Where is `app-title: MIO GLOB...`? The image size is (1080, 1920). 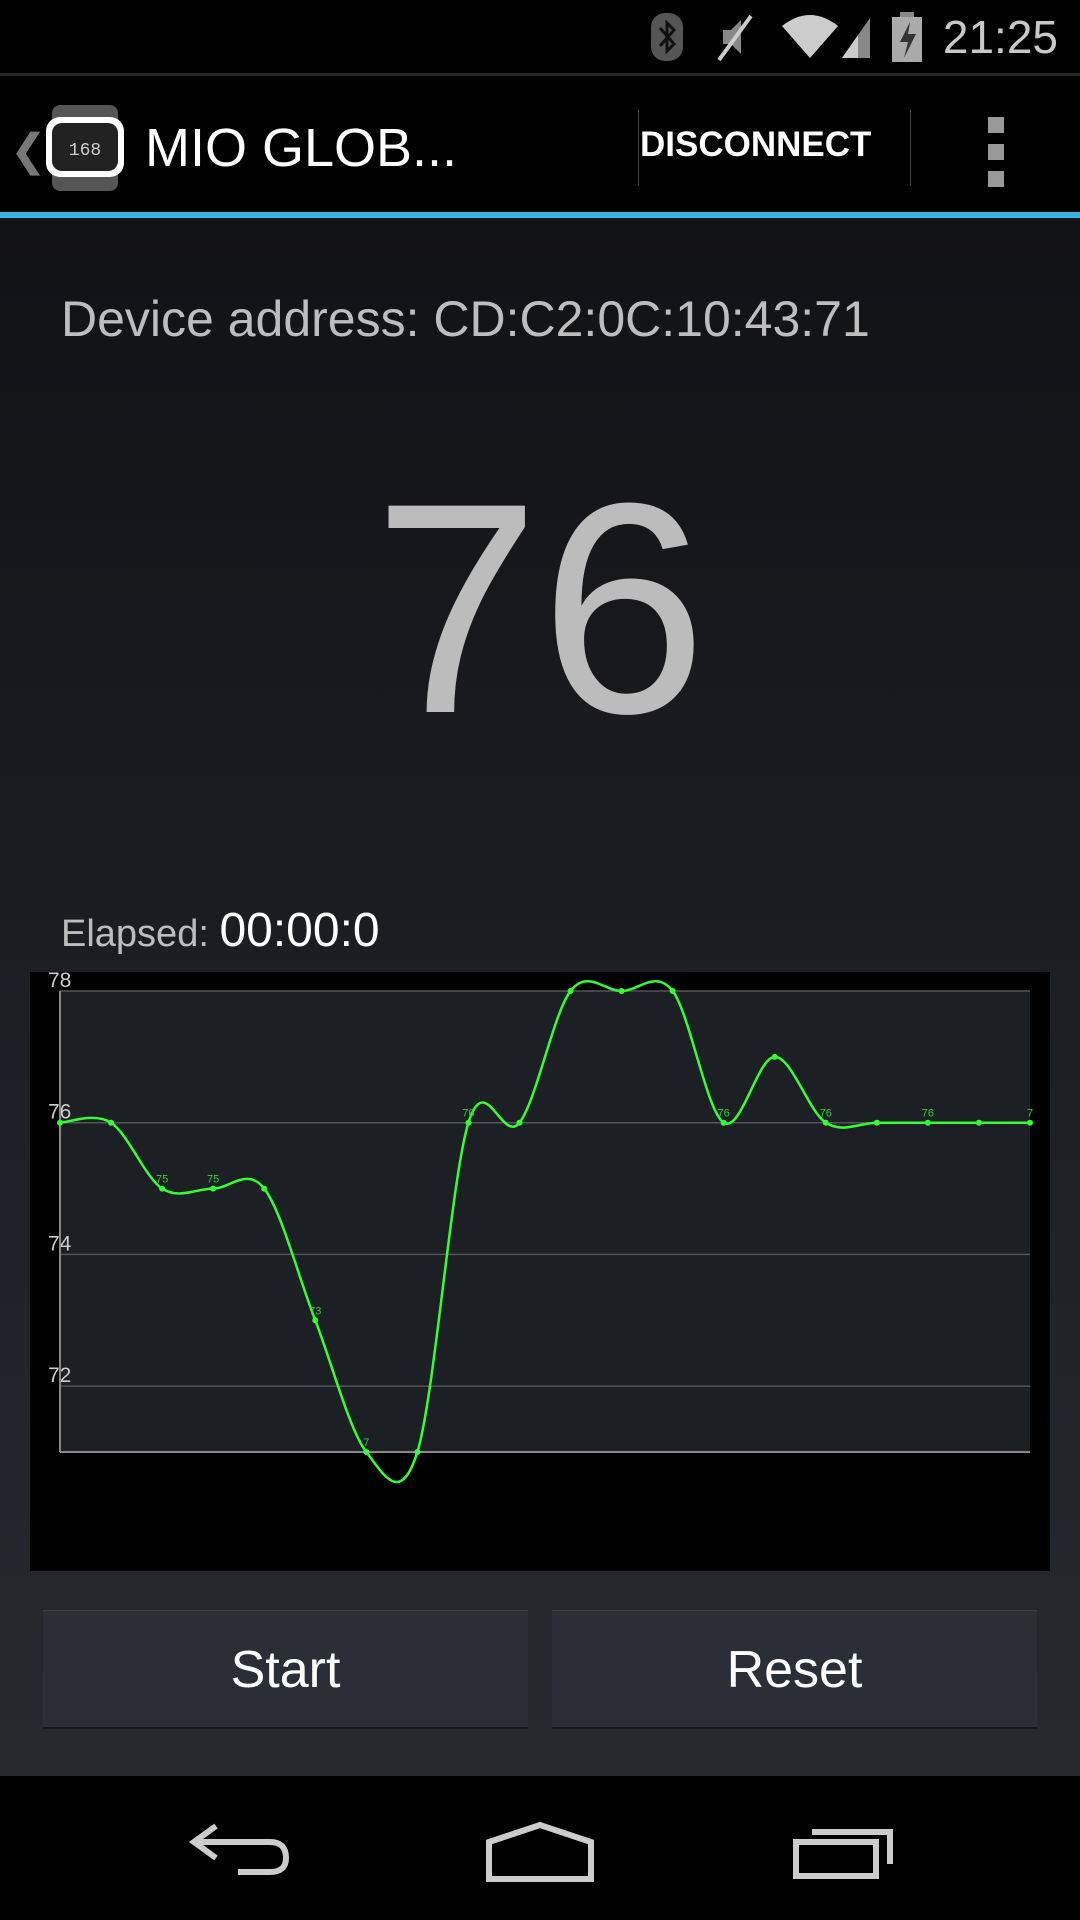
app-title: MIO GLOB... is located at coordinates (301, 148).